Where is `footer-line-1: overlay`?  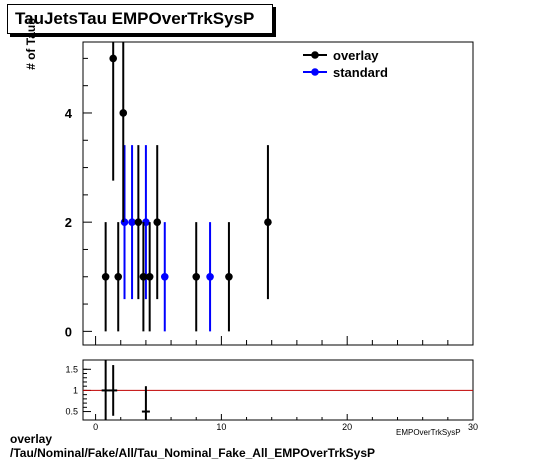
footer-line-1: overlay is located at coordinates (31, 439).